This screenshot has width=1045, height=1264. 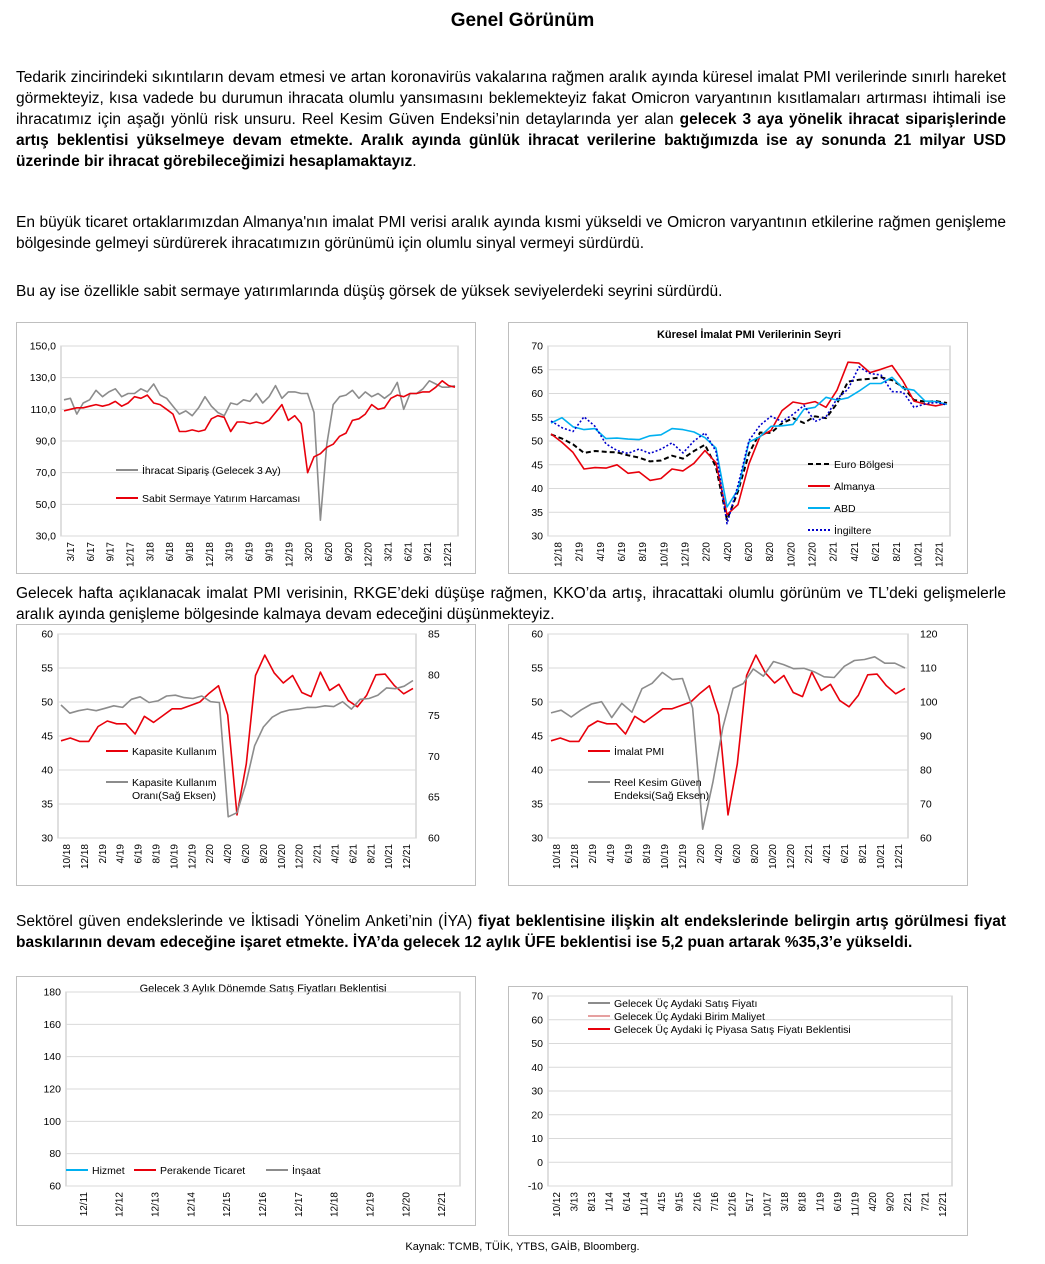 What do you see at coordinates (926, 771) in the screenshot?
I see `y2-tick-label: 80` at bounding box center [926, 771].